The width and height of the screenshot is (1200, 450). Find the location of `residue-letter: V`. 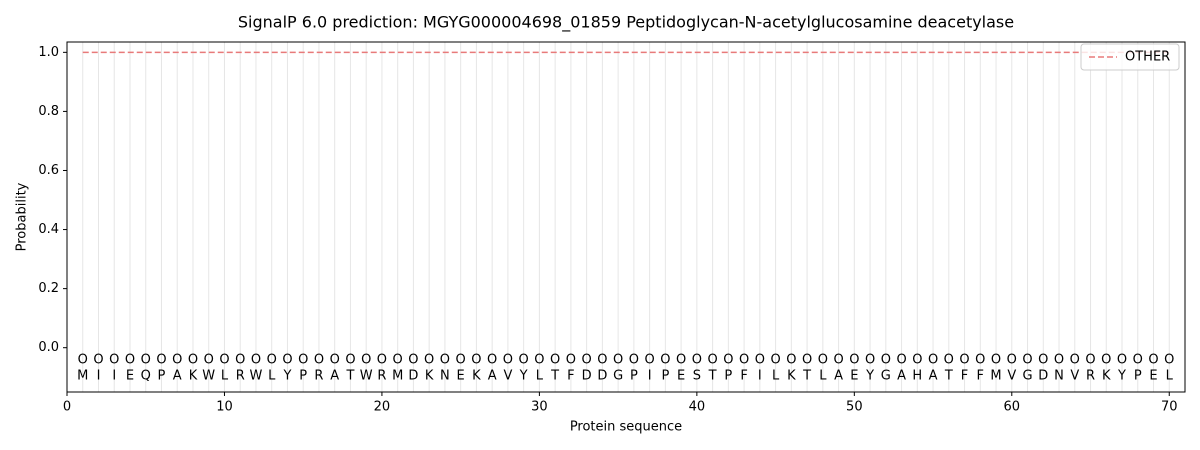

residue-letter: V is located at coordinates (507, 376).